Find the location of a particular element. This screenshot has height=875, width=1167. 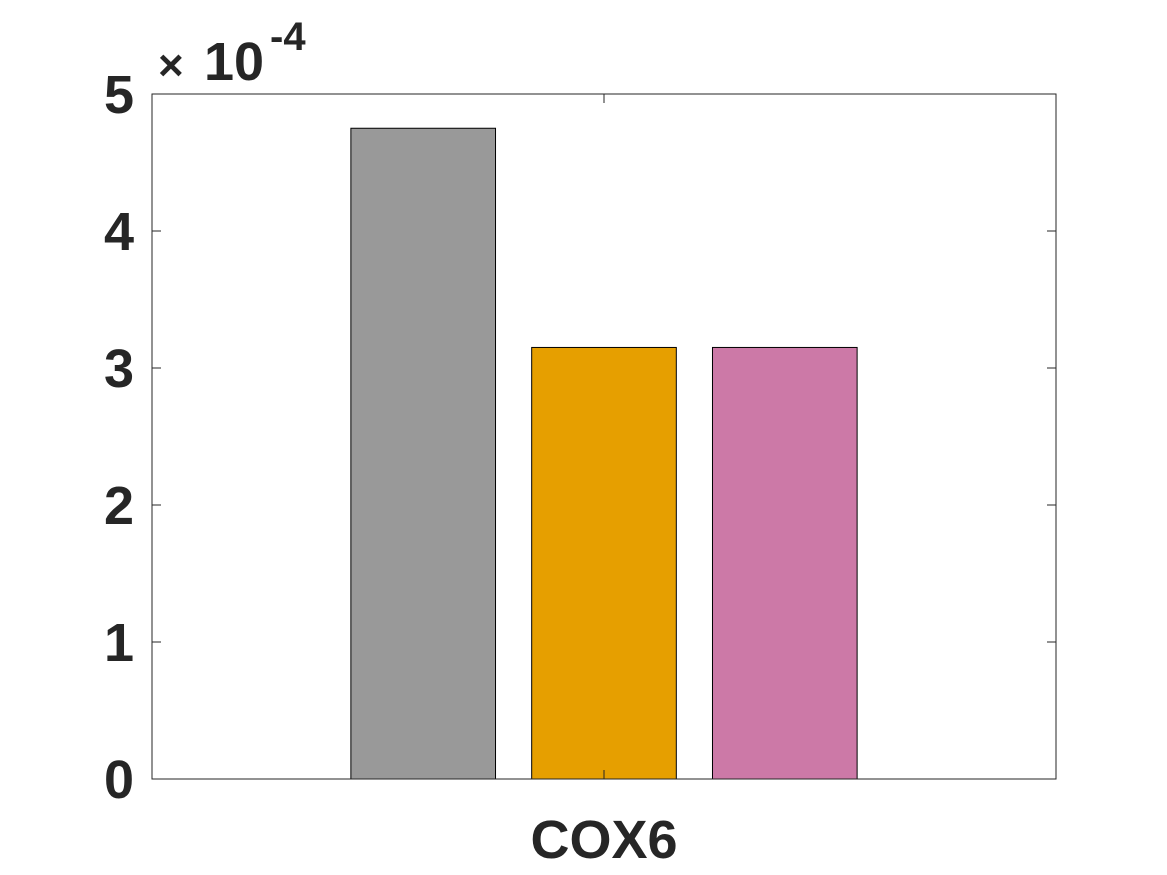

y-axis-exponent: × 10 -4 is located at coordinates (232, 53).